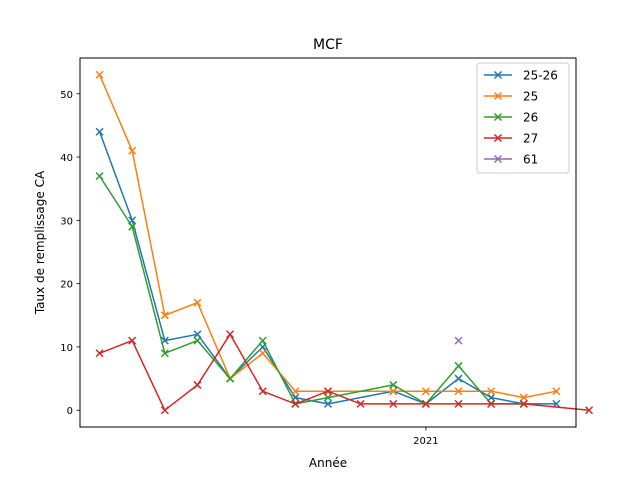 The image size is (640, 480). I want to click on legend: 25-26 25 26 27 61, so click(523, 118).